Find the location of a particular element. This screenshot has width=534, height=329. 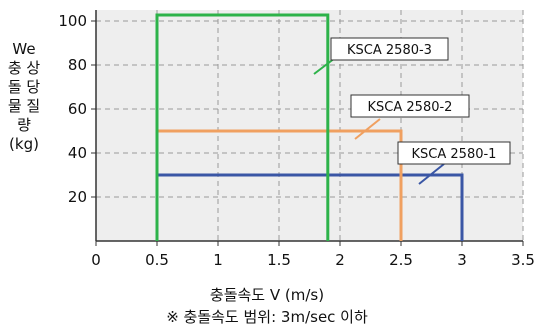

y-axis-label: We 충 상 돌 당 물 질 량 (kg) is located at coordinates (24, 97).